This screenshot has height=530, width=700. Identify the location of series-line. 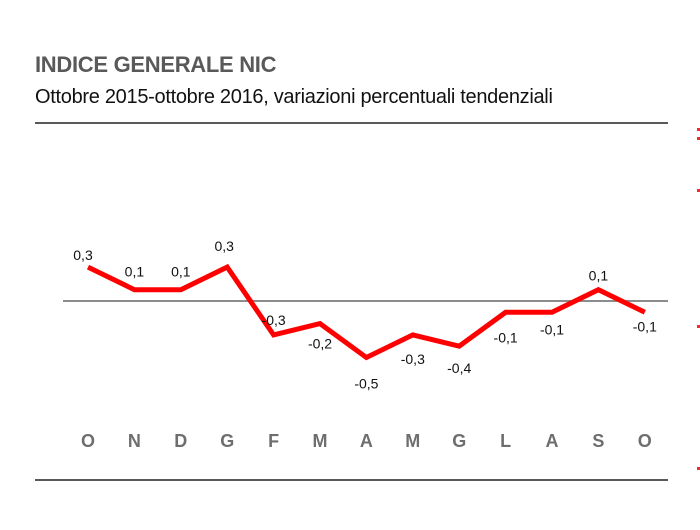
(366, 312).